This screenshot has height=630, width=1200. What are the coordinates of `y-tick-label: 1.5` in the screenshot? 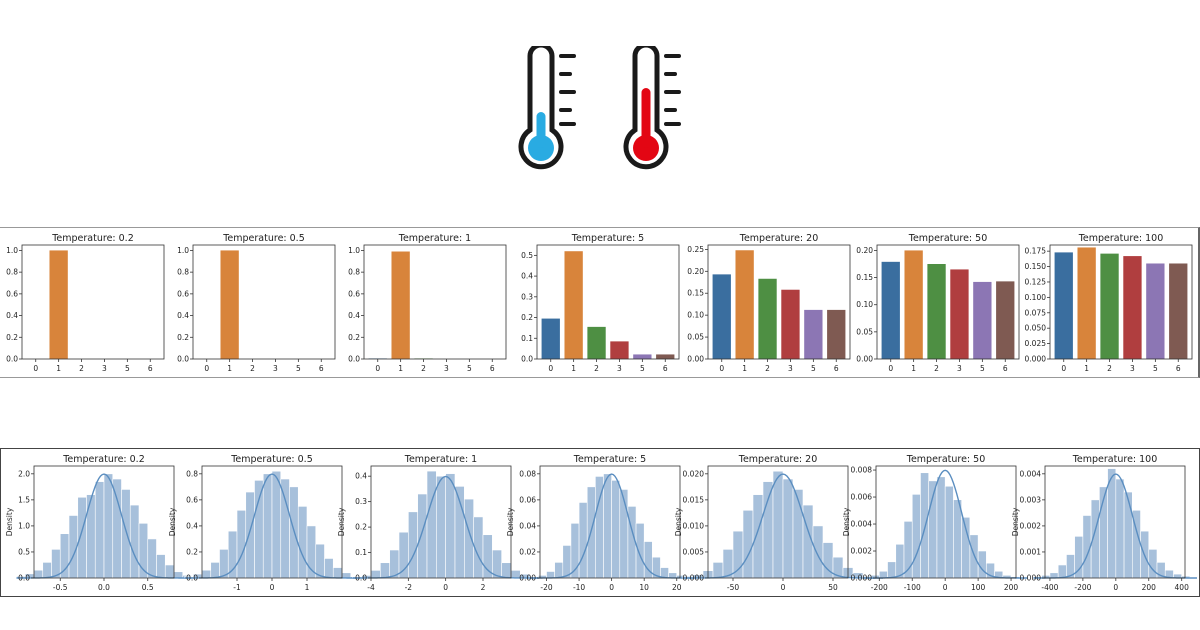 It's located at (24, 499).